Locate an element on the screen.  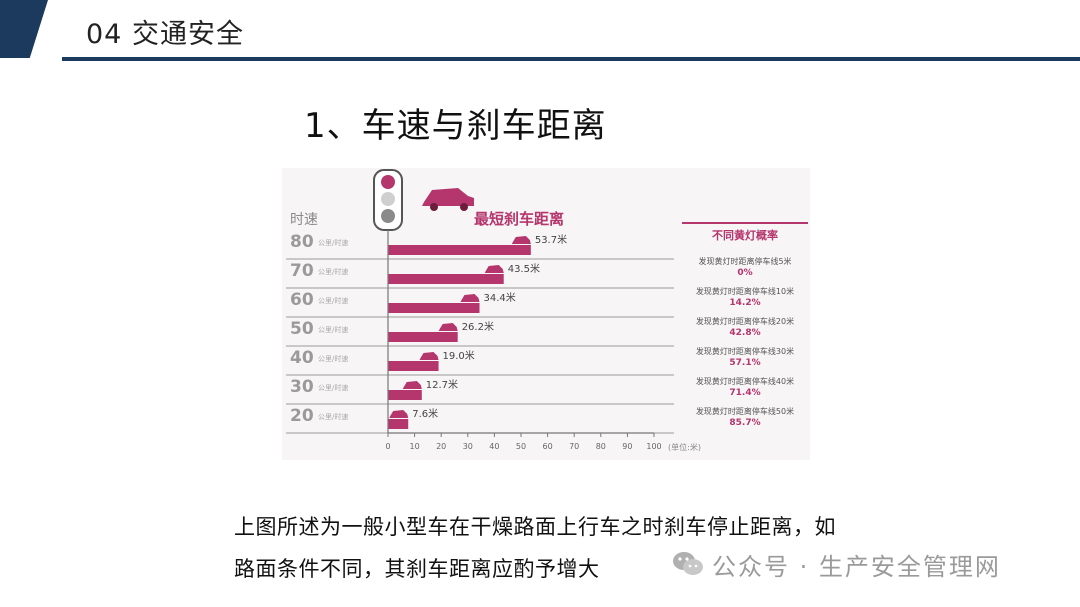
slide-title: 1、车速与刹车距离 is located at coordinates (455, 126).